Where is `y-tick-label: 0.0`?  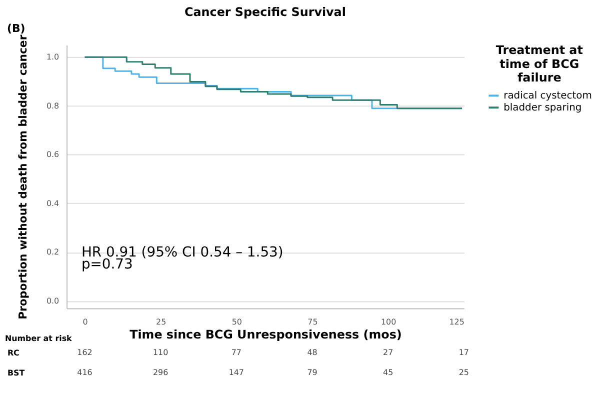 y-tick-label: 0.0 is located at coordinates (53, 301).